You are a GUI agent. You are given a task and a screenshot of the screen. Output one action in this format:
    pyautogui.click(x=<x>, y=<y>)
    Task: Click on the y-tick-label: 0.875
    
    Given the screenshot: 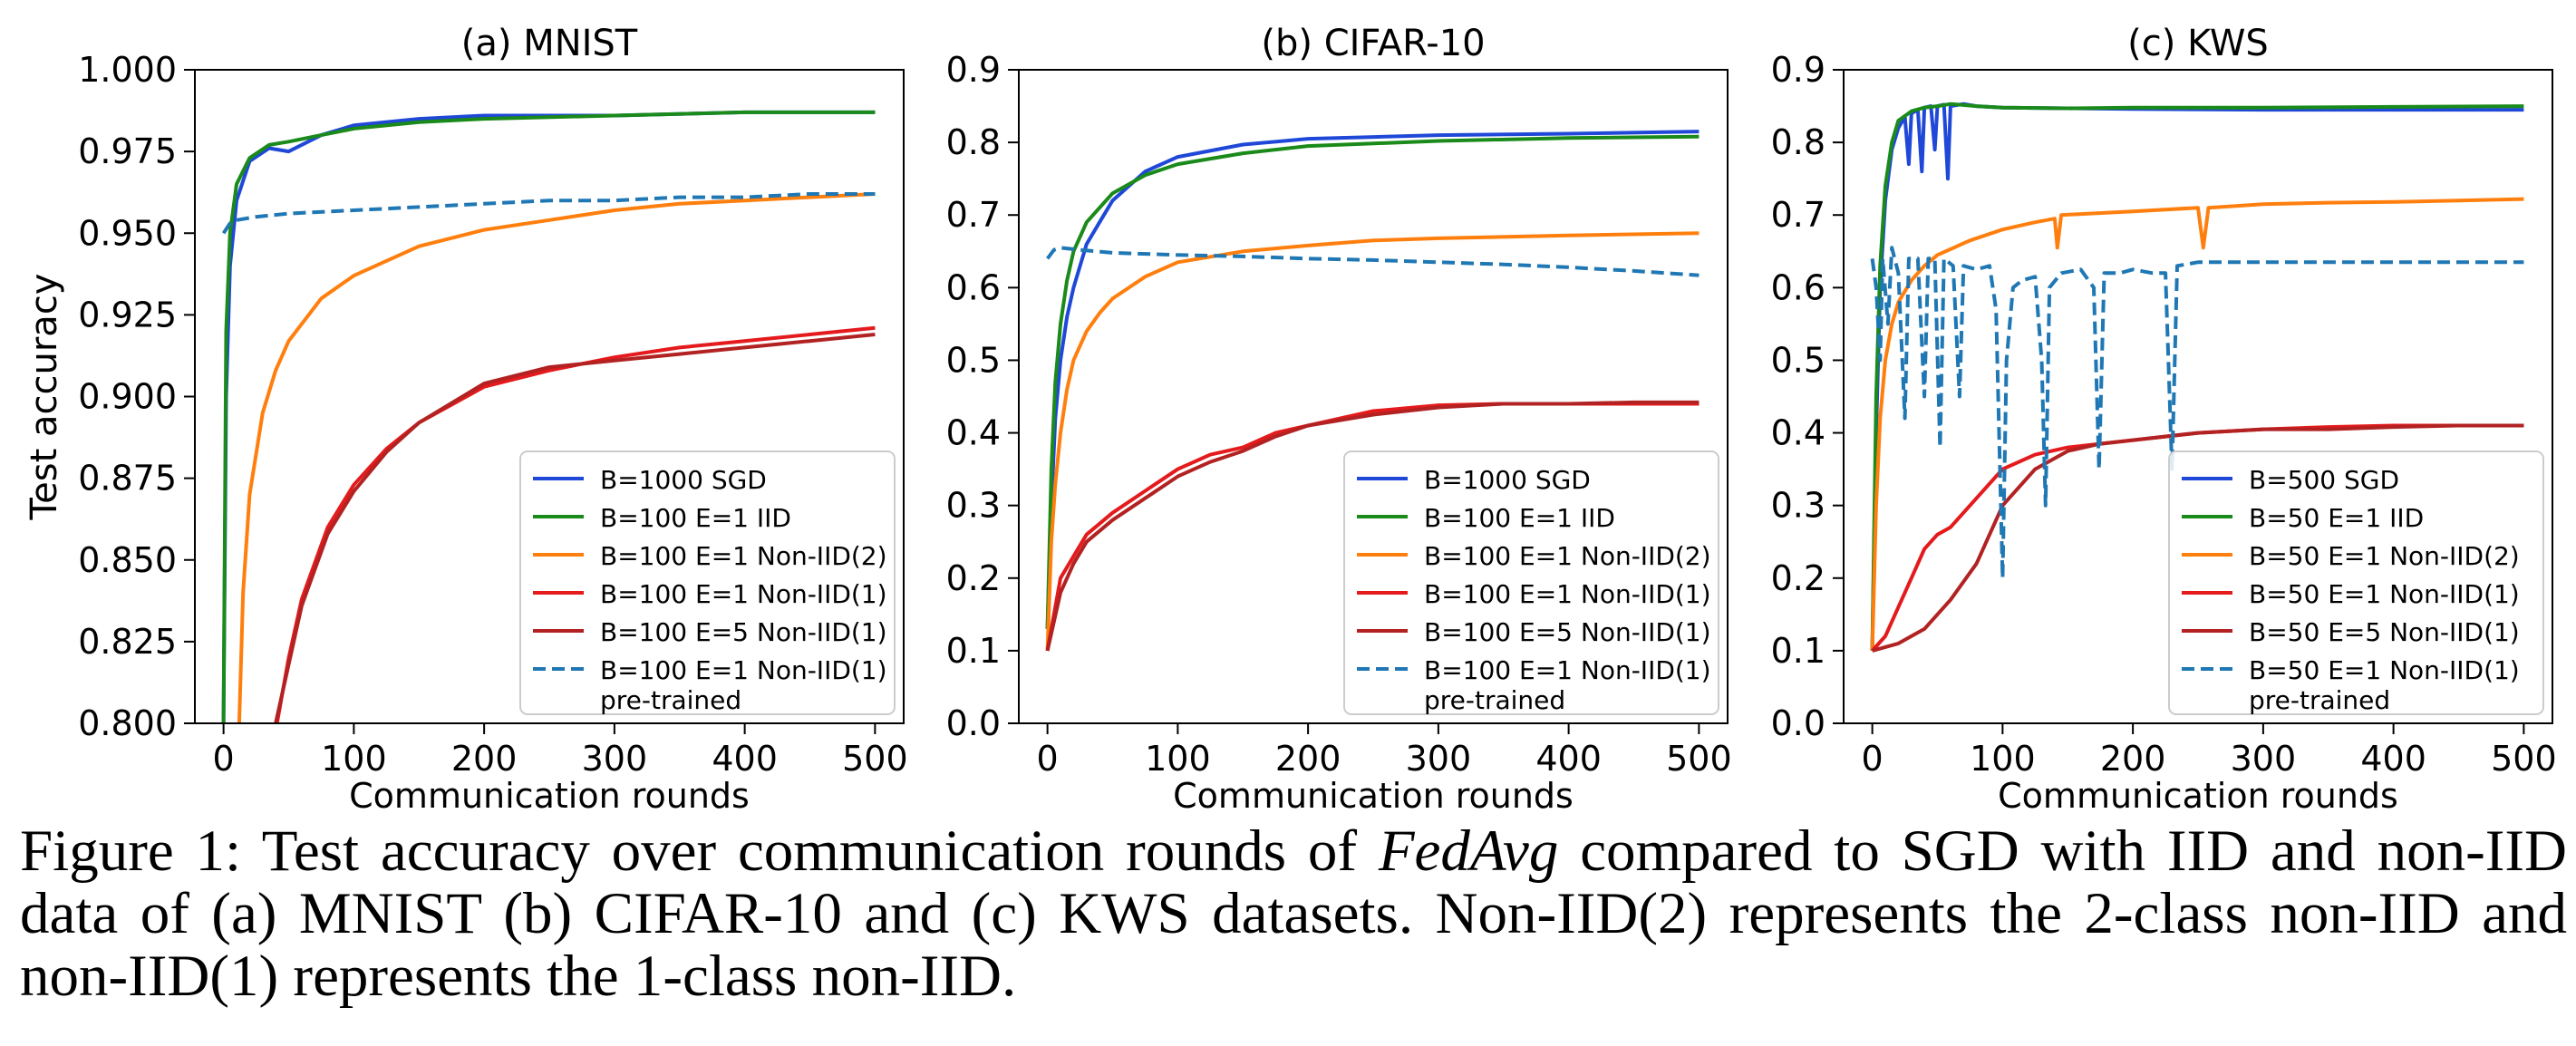 What is the action you would take?
    pyautogui.click(x=127, y=479)
    